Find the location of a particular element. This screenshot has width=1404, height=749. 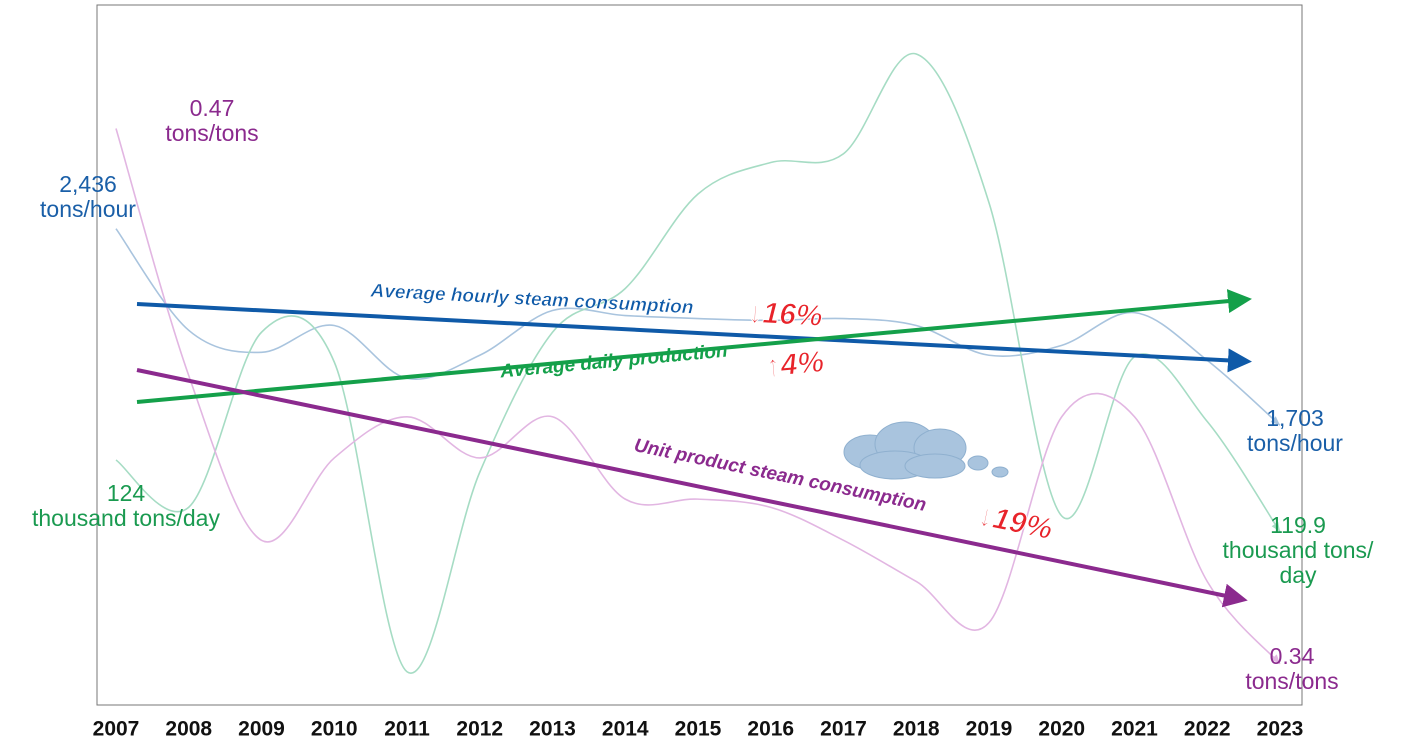

x-tick-label: 2021 is located at coordinates (1134, 729).